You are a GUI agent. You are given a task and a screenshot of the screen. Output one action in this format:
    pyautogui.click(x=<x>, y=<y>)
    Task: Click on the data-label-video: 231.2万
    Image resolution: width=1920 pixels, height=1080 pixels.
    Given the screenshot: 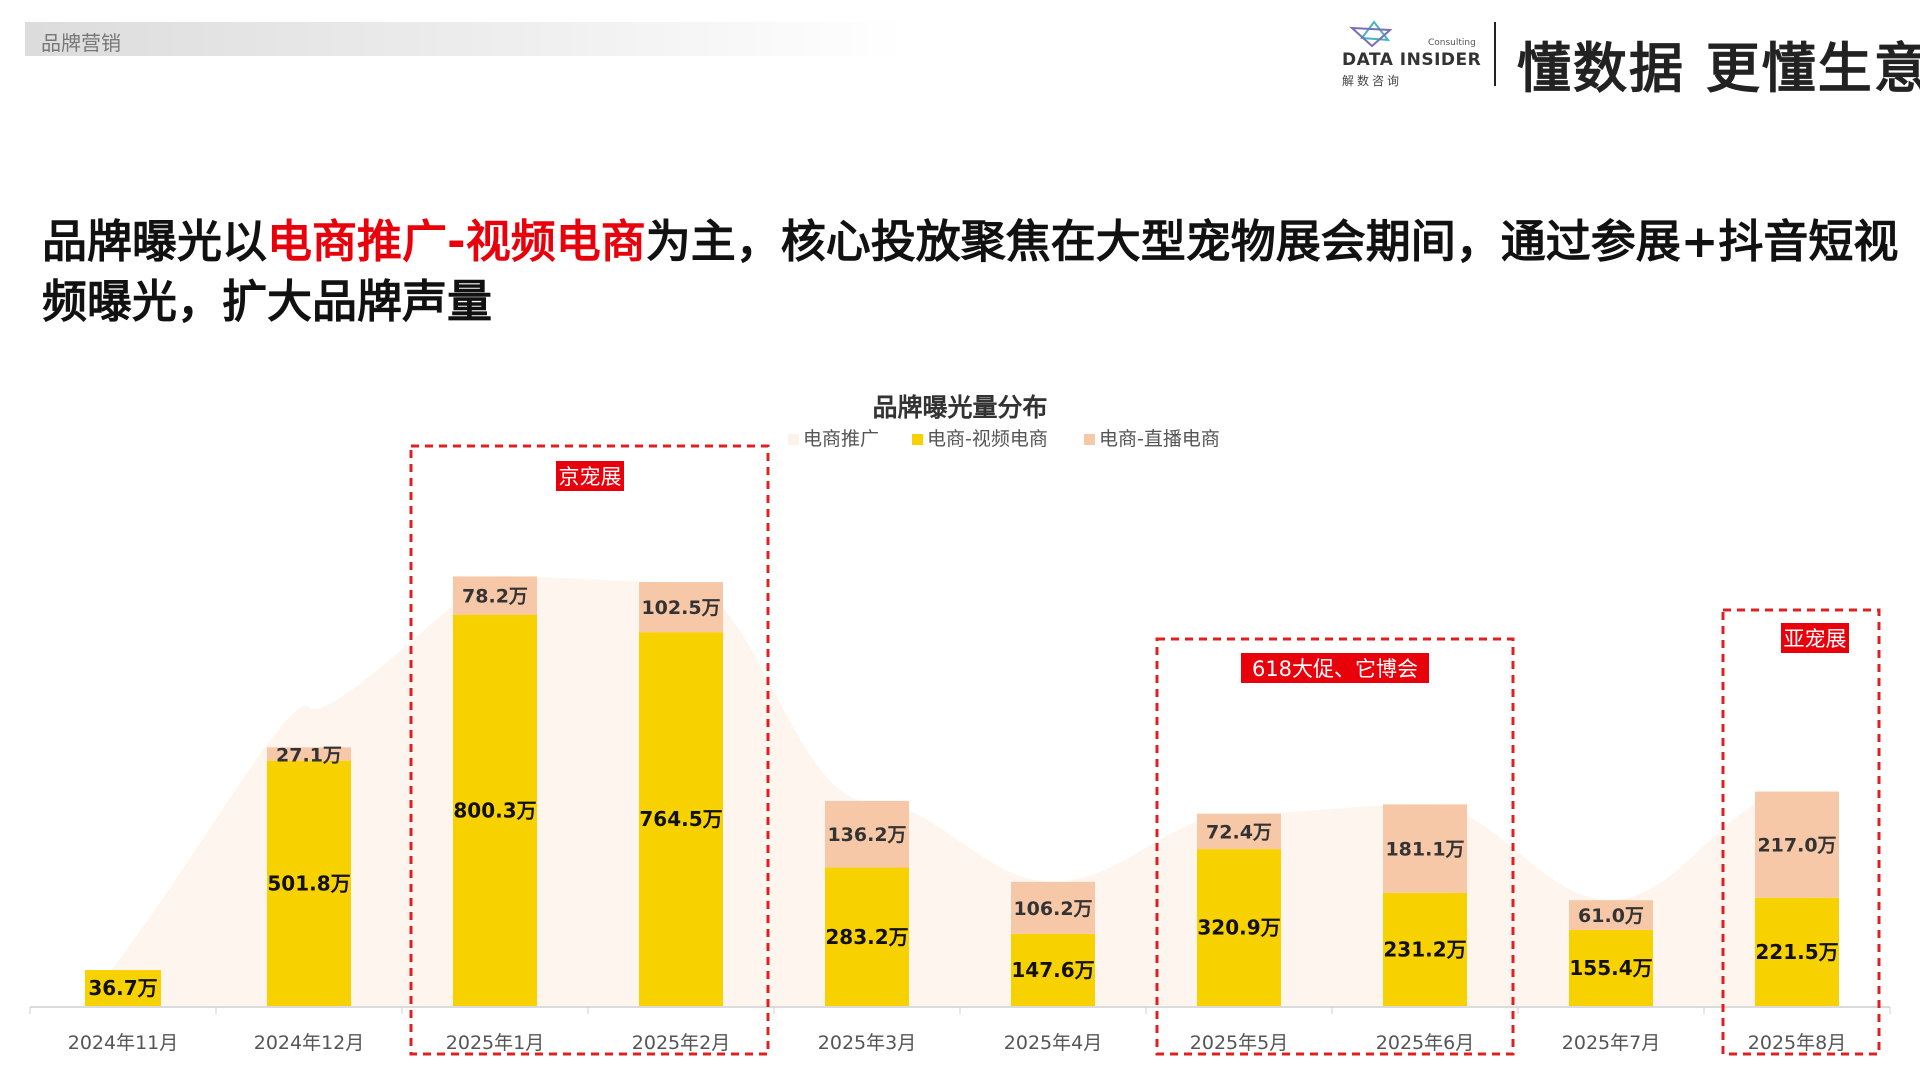 What is the action you would take?
    pyautogui.click(x=1424, y=949)
    